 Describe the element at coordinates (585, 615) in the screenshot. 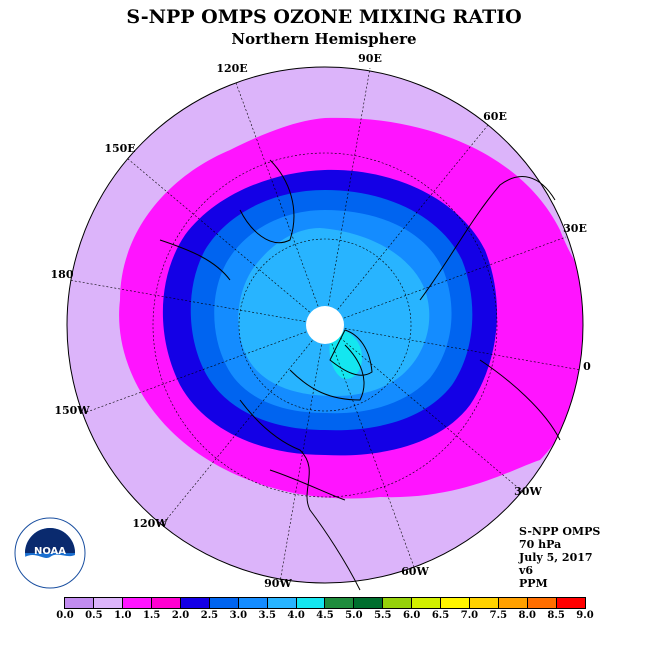

I see `colorbar-tick-label: 9.0` at that location.